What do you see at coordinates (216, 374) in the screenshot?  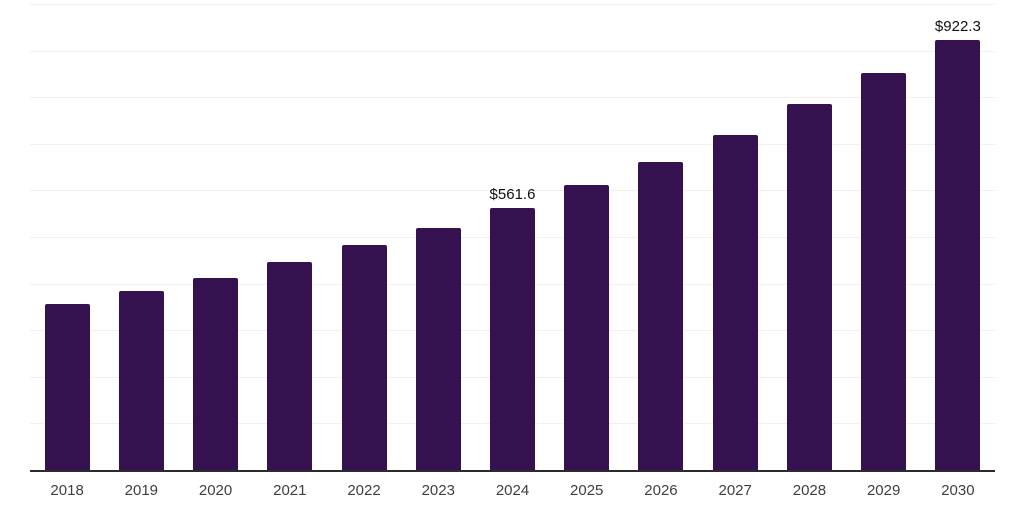 I see `bar-2020` at bounding box center [216, 374].